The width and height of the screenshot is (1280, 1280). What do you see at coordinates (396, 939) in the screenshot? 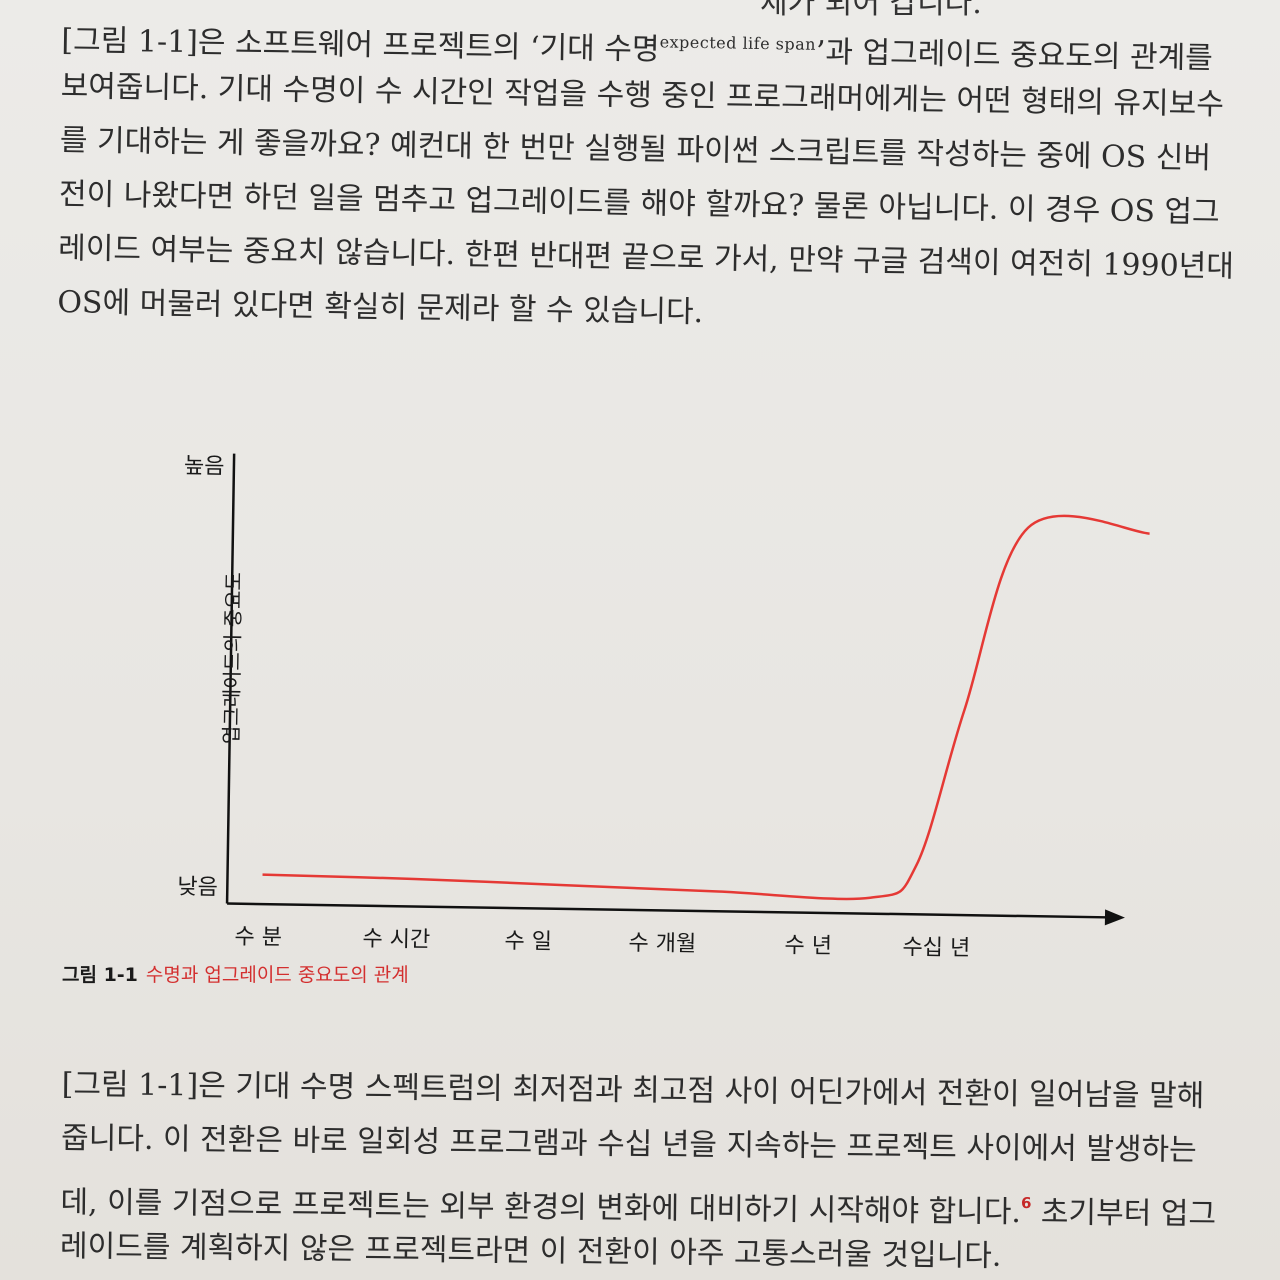
I see `x-tick-label: 수 시간` at bounding box center [396, 939].